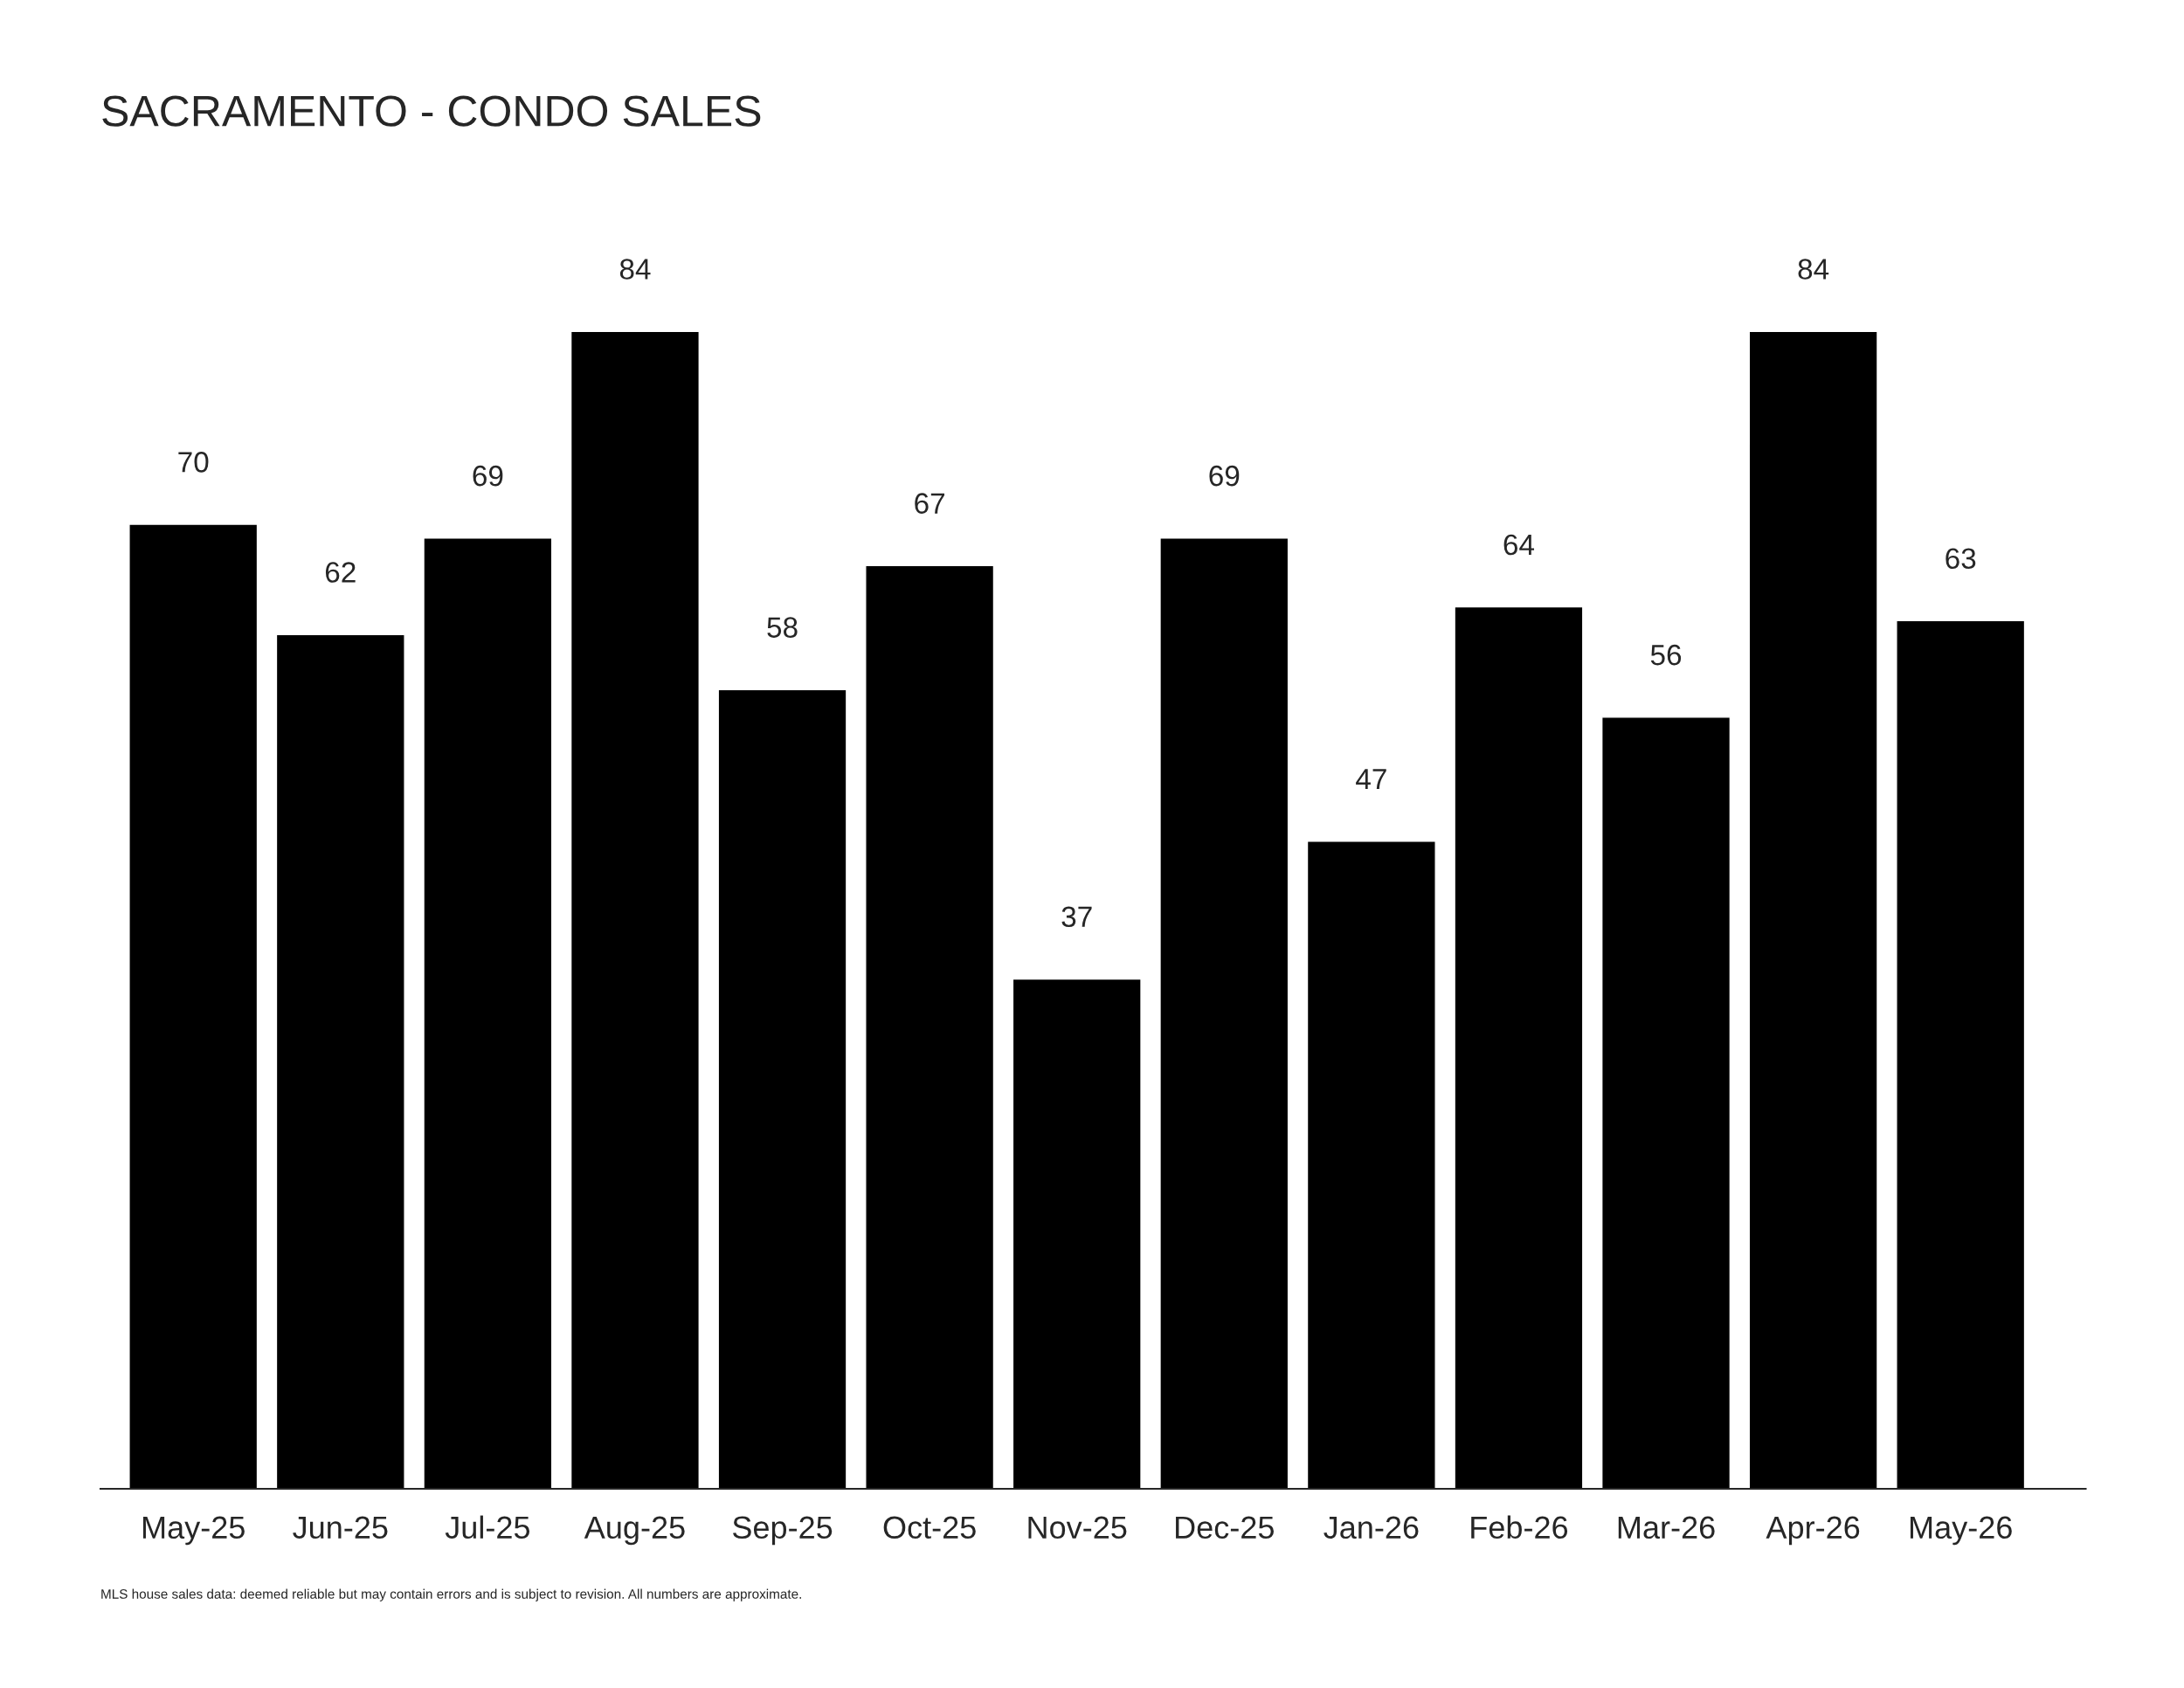 Image resolution: width=2184 pixels, height=1688 pixels. What do you see at coordinates (1371, 1527) in the screenshot?
I see `x-tick-label: Jan-26` at bounding box center [1371, 1527].